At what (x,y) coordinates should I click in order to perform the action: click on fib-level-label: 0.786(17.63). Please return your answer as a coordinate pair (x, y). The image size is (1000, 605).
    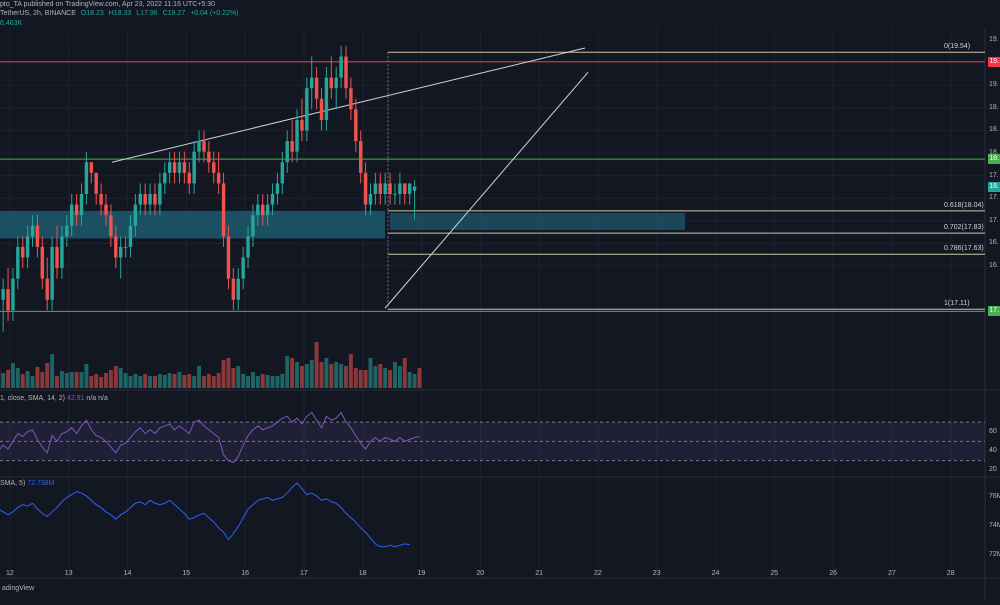
    Looking at the image, I should click on (964, 248).